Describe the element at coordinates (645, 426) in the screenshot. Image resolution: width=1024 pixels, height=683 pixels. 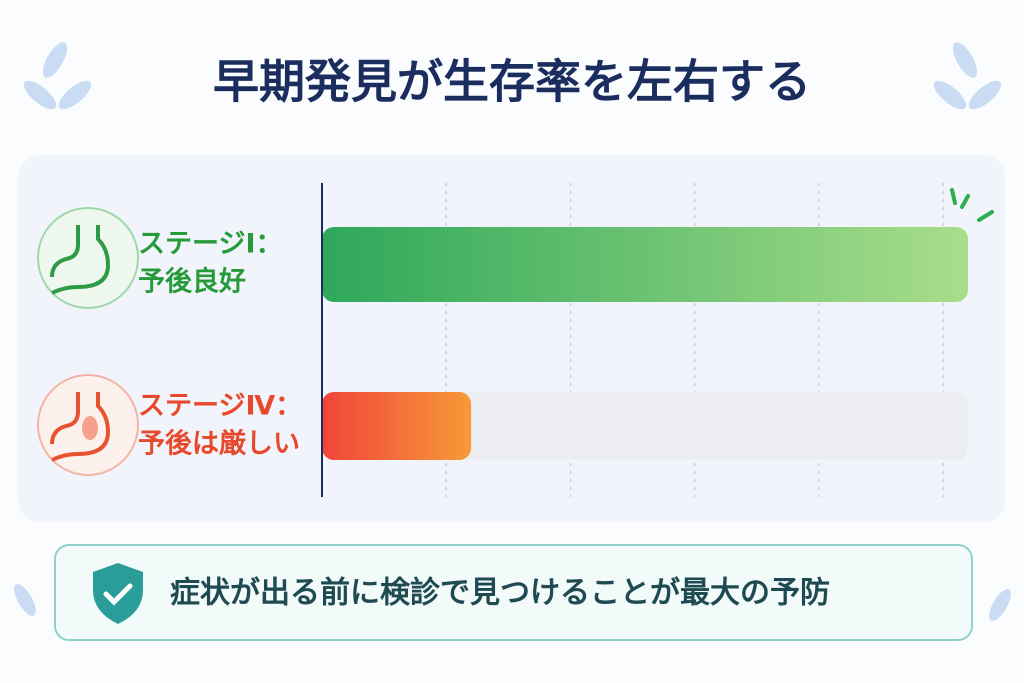
I see `bar-track` at that location.